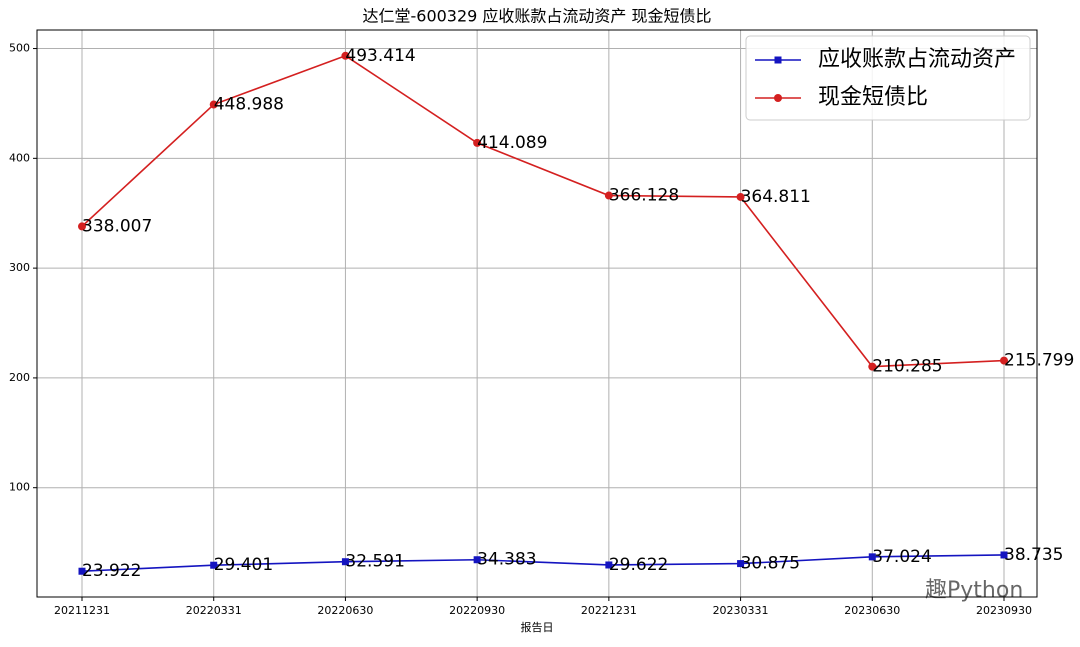 This screenshot has height=647, width=1080. Describe the element at coordinates (888, 78) in the screenshot. I see `legend-box` at that location.